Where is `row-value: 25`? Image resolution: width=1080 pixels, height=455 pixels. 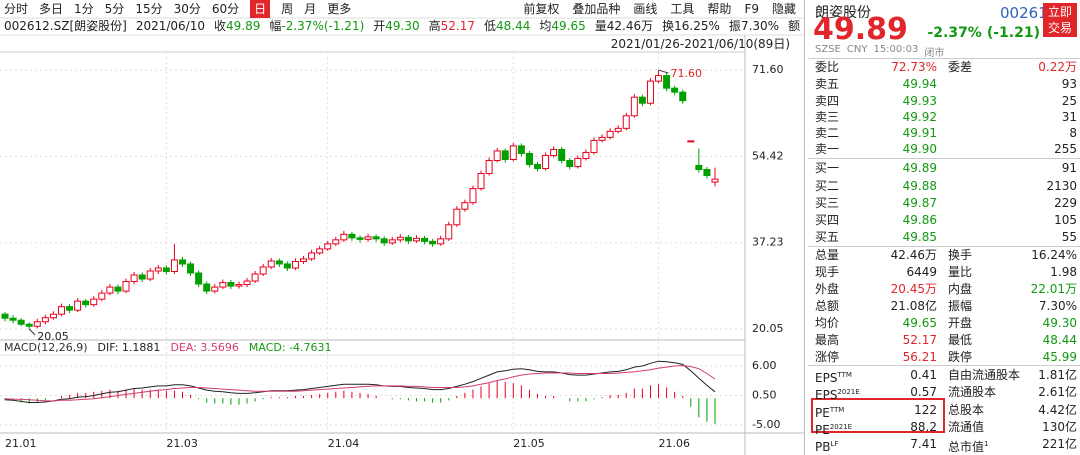 row-value: 25 is located at coordinates (1069, 101).